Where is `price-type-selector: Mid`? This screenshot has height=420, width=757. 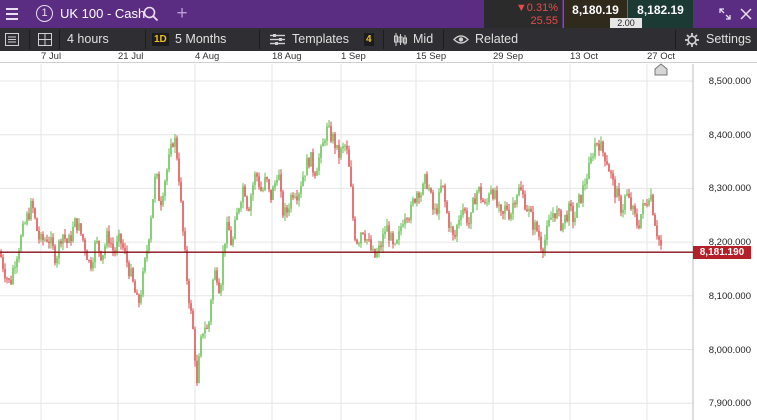 price-type-selector: Mid is located at coordinates (423, 39).